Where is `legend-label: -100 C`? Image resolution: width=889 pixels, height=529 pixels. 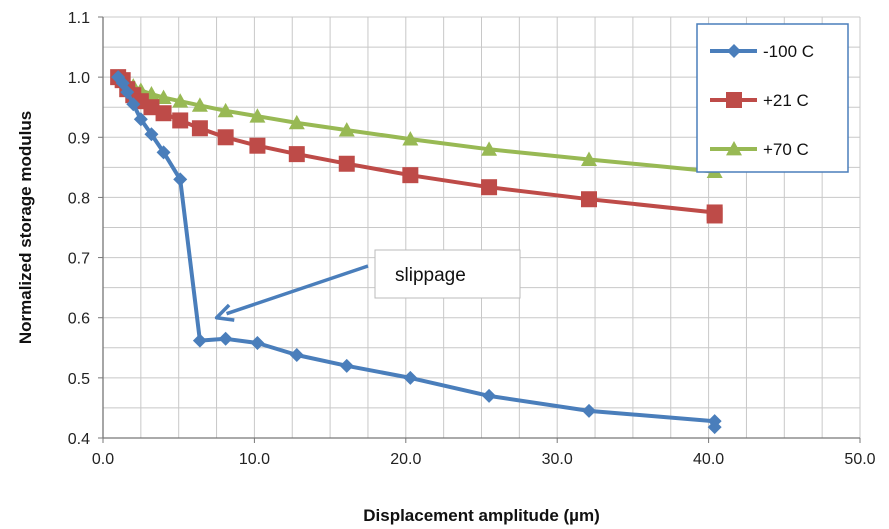
legend-label: -100 C is located at coordinates (788, 51).